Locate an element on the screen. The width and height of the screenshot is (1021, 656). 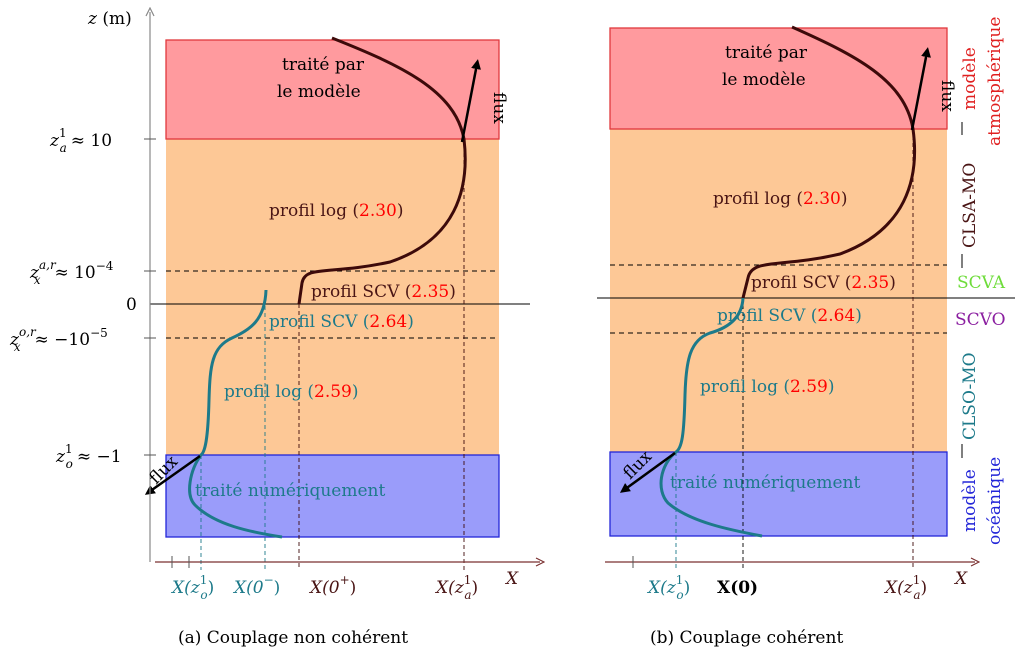
left-ytick-zero-label: 0 is located at coordinates (131, 305).